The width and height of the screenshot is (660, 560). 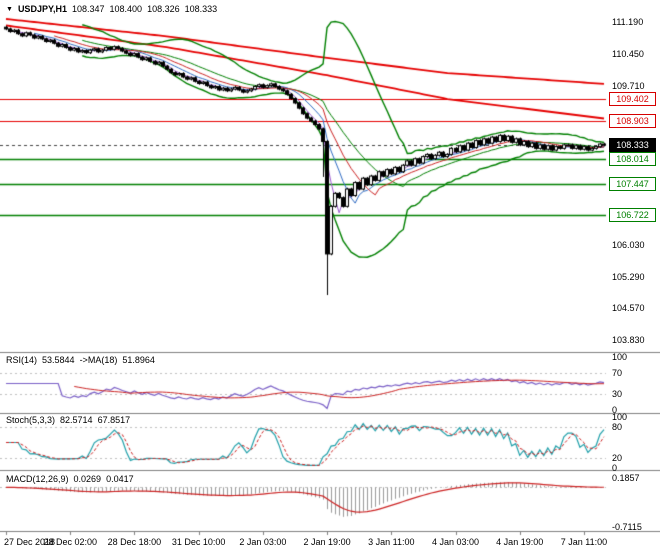 What do you see at coordinates (620, 357) in the screenshot?
I see `rsi-scale-tick: 100` at bounding box center [620, 357].